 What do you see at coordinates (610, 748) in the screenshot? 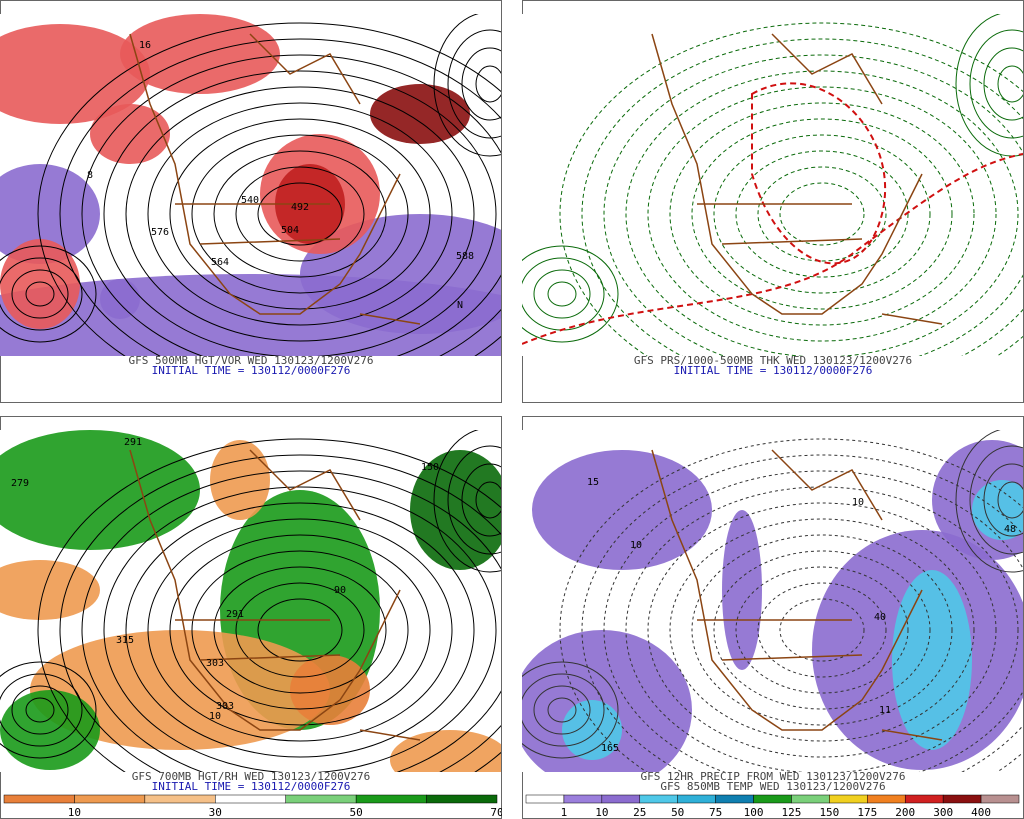
I see `map-label: 165` at bounding box center [610, 748].